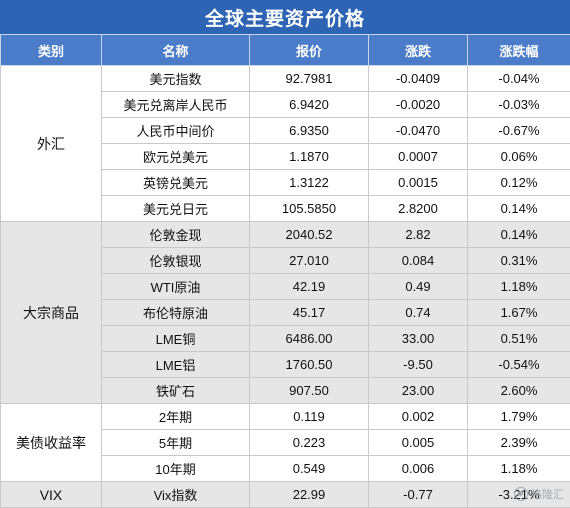 This screenshot has width=570, height=508. I want to click on price-cell: 0.223, so click(309, 443).